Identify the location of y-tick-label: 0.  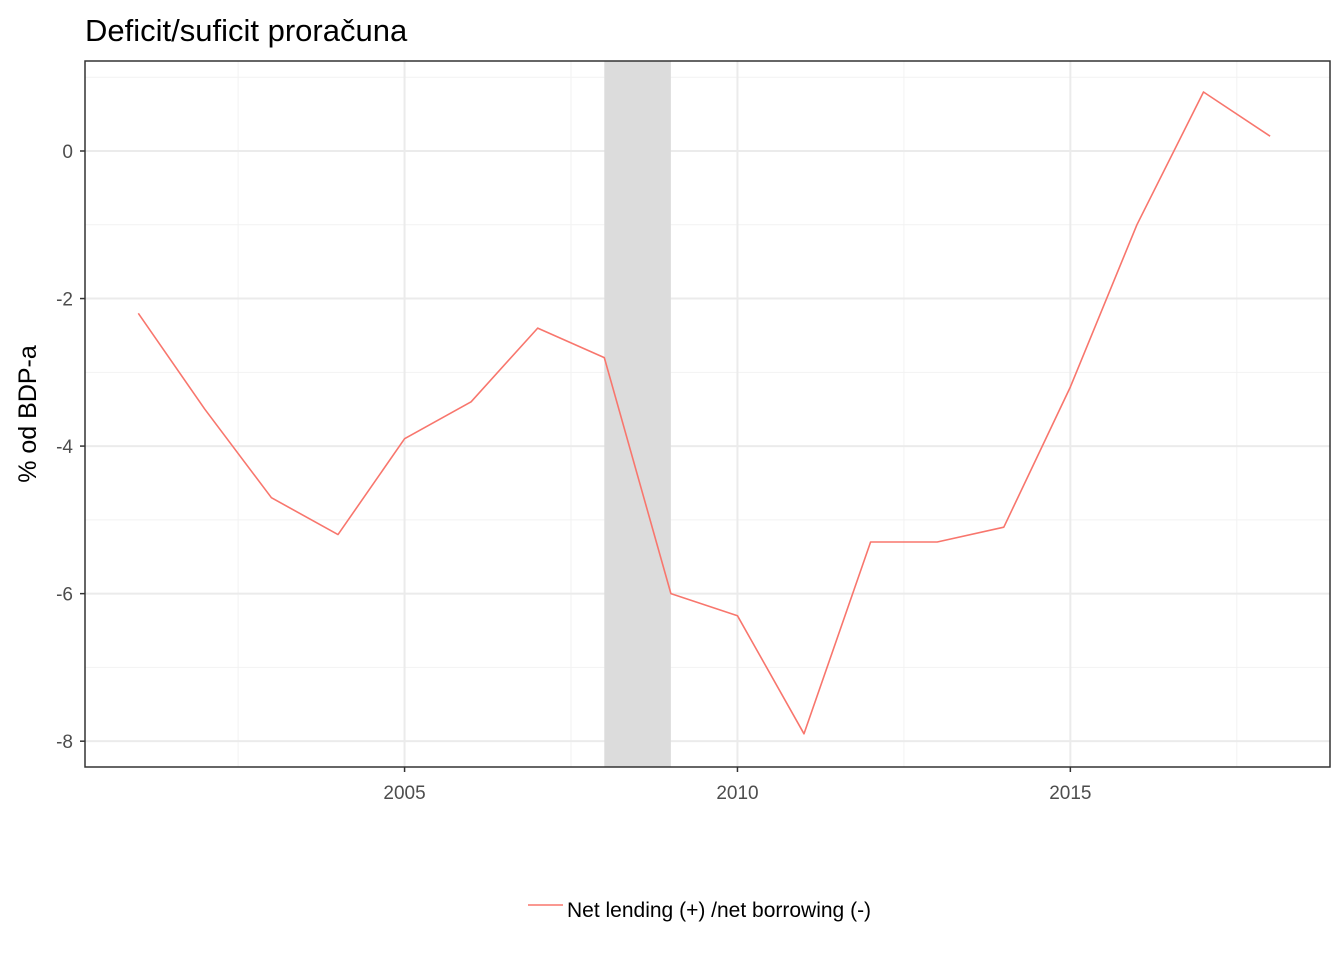
(67, 152).